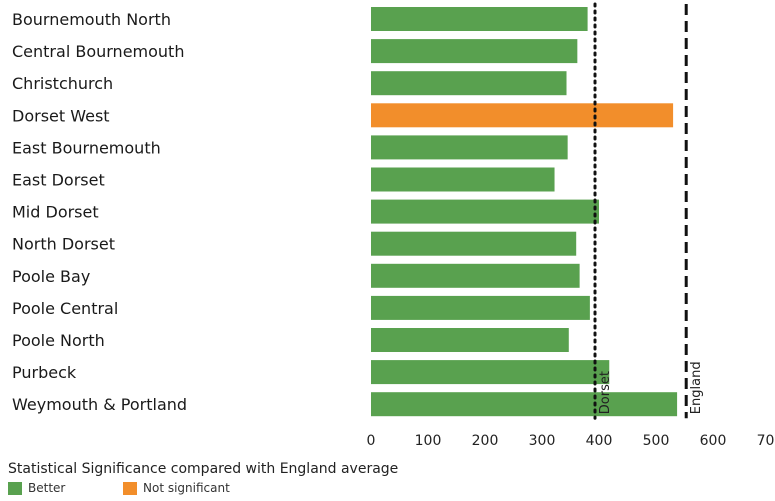  Describe the element at coordinates (656, 441) in the screenshot. I see `x-tick-label-500: 500` at that location.